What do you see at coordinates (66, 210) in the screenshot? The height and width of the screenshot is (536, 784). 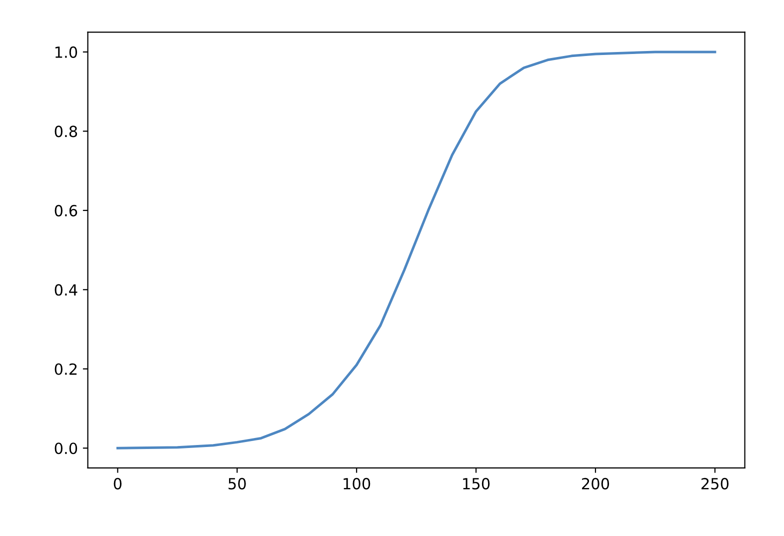 I see `y-tick-label: 0.6` at bounding box center [66, 210].